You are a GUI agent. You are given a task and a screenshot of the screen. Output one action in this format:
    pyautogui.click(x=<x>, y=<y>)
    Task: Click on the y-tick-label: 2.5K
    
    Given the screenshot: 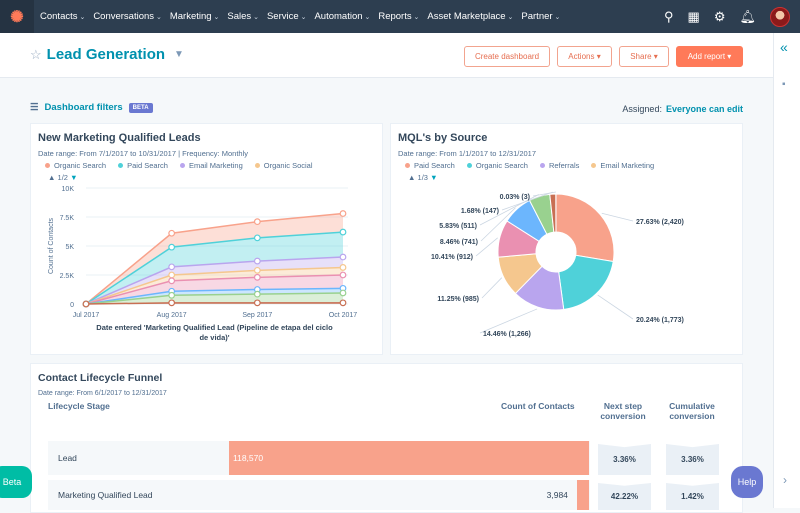 What is the action you would take?
    pyautogui.click(x=67, y=276)
    